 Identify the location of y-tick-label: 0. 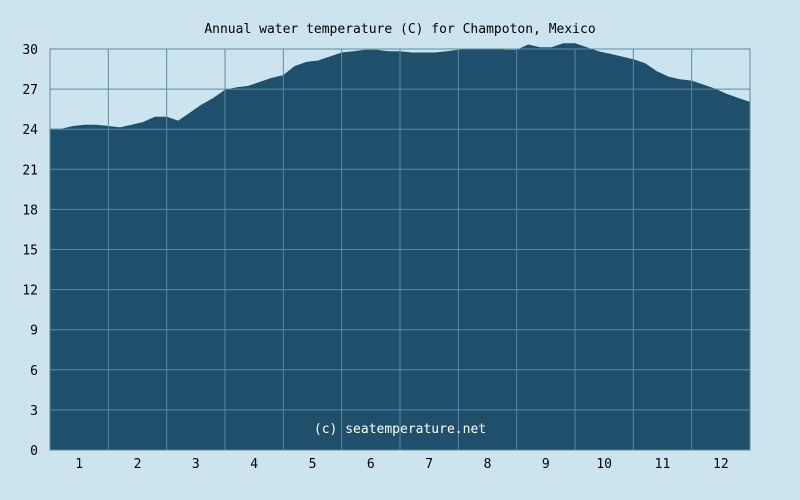
(34, 451).